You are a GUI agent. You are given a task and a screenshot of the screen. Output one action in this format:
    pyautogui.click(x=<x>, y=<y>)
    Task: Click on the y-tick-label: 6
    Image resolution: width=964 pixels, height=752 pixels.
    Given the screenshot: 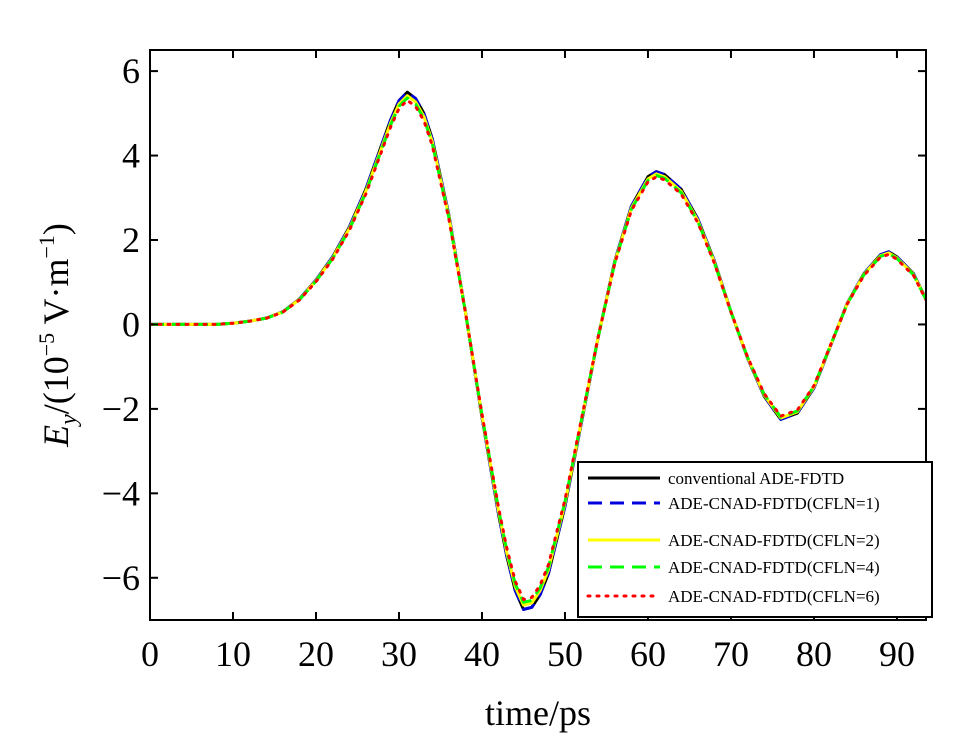 What is the action you would take?
    pyautogui.click(x=131, y=71)
    